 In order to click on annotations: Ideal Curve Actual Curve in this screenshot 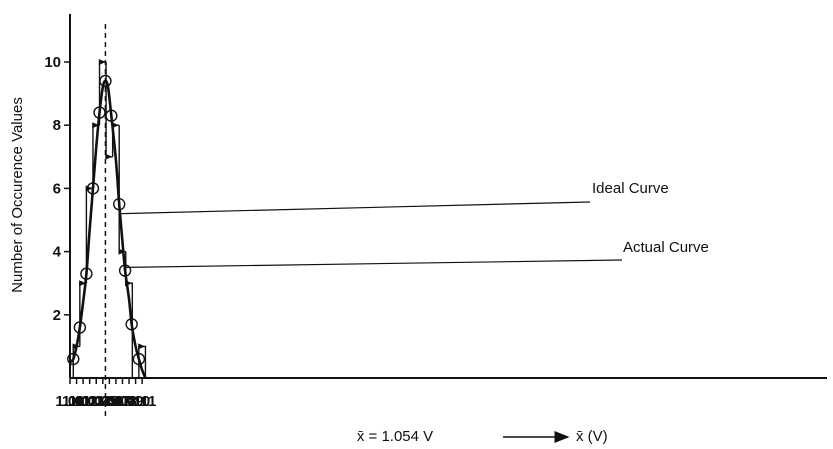, I will do `click(414, 224)`.